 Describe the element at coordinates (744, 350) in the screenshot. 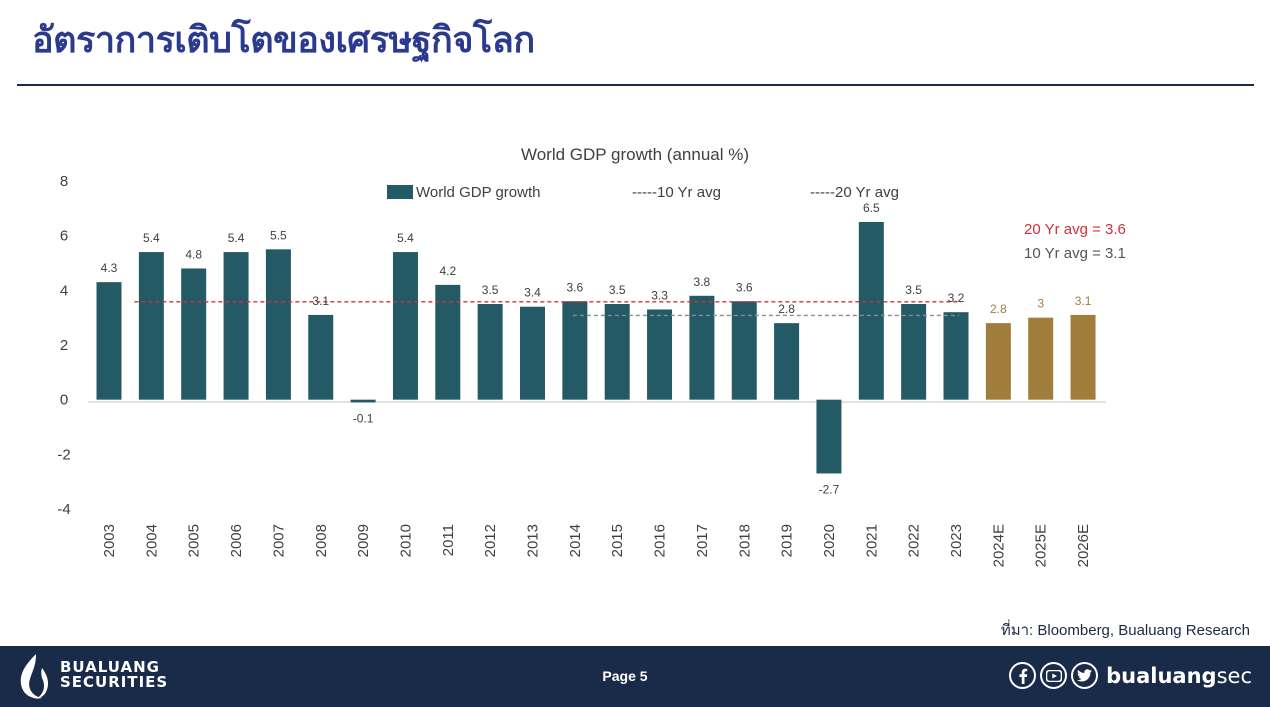

I see `bar-2018` at that location.